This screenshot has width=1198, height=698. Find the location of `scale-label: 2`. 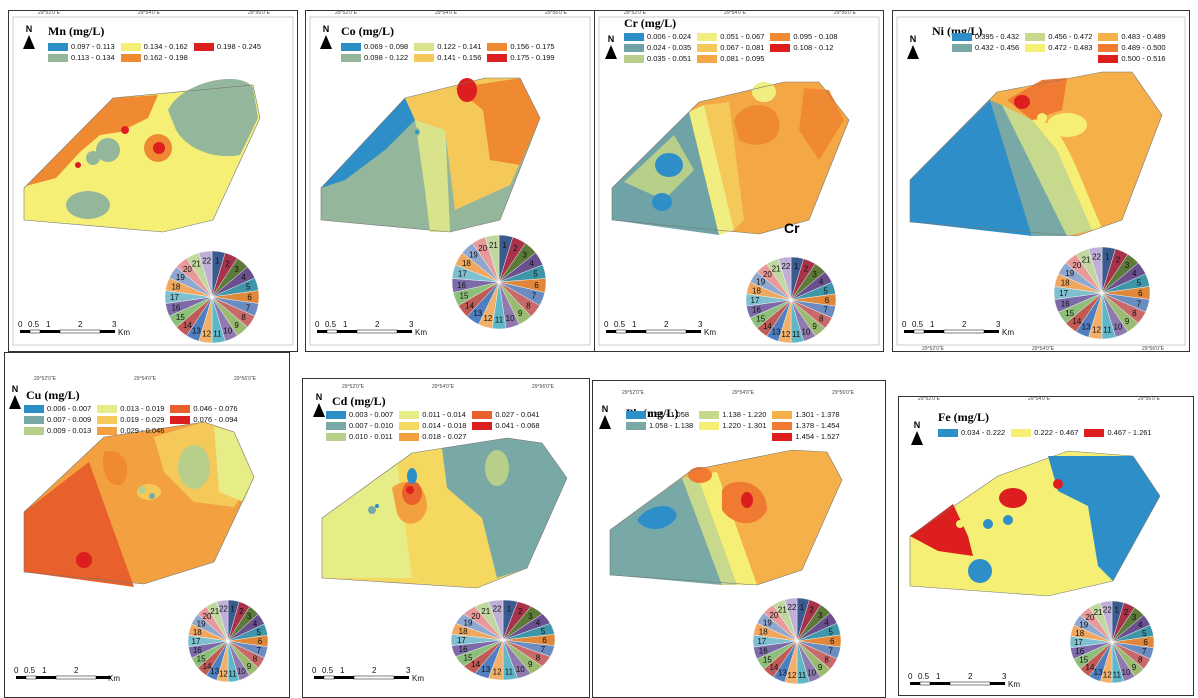

scale-label: 2 is located at coordinates (377, 324).